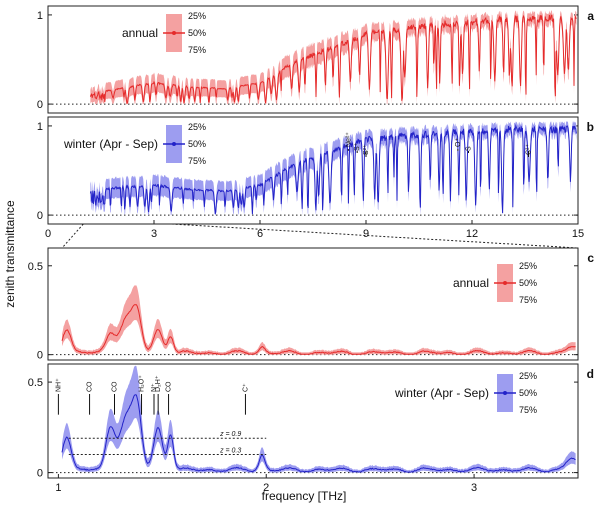  What do you see at coordinates (304, 496) in the screenshot?
I see `x-axis-title: frequency [THz]` at bounding box center [304, 496].